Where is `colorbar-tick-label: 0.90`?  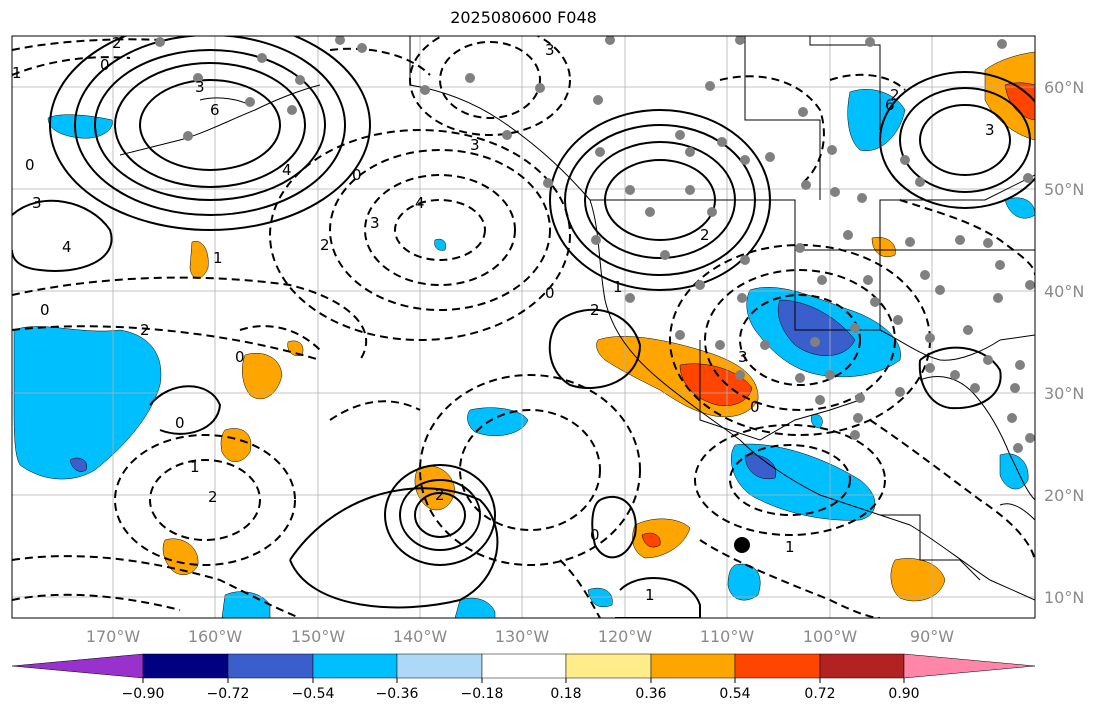 colorbar-tick-label: 0.90 is located at coordinates (903, 694).